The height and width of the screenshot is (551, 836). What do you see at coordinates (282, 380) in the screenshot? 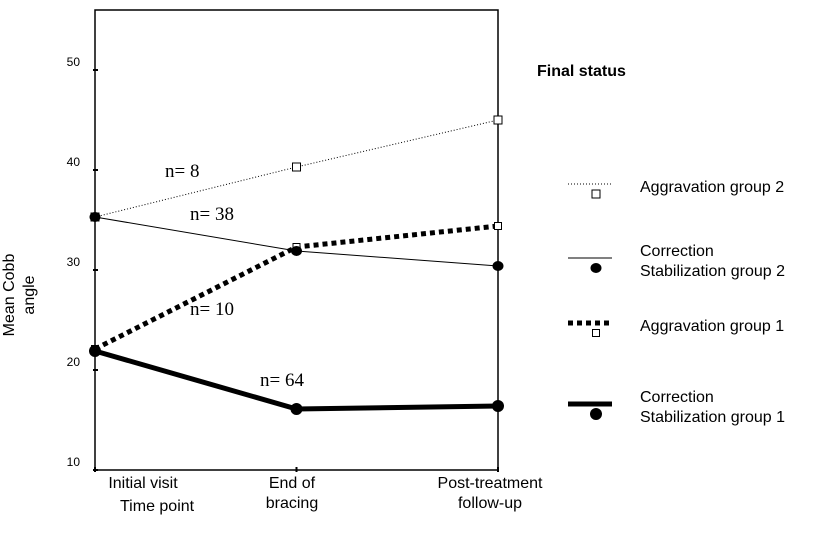
I see `annotation: n= 64` at bounding box center [282, 380].